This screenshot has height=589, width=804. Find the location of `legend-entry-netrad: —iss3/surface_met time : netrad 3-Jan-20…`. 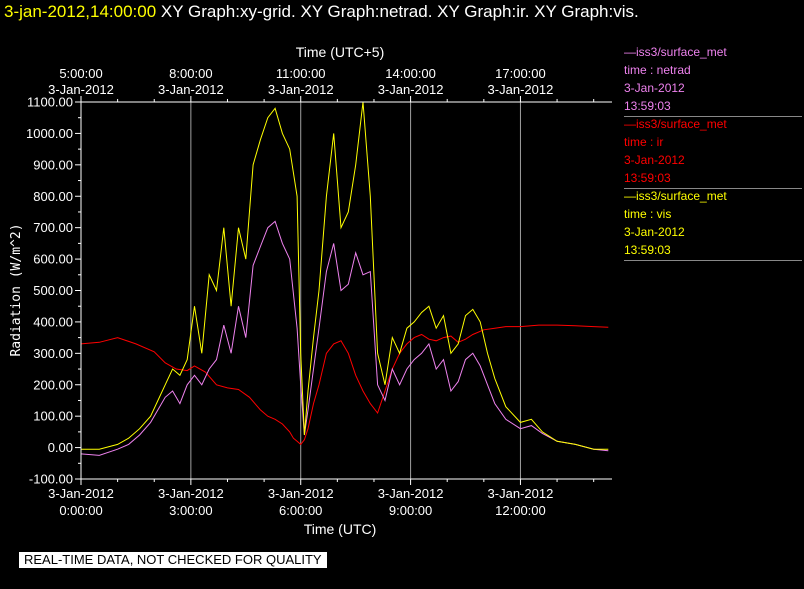

legend-entry-netrad: —iss3/surface_met time : netrad 3-Jan-20… is located at coordinates (713, 80).